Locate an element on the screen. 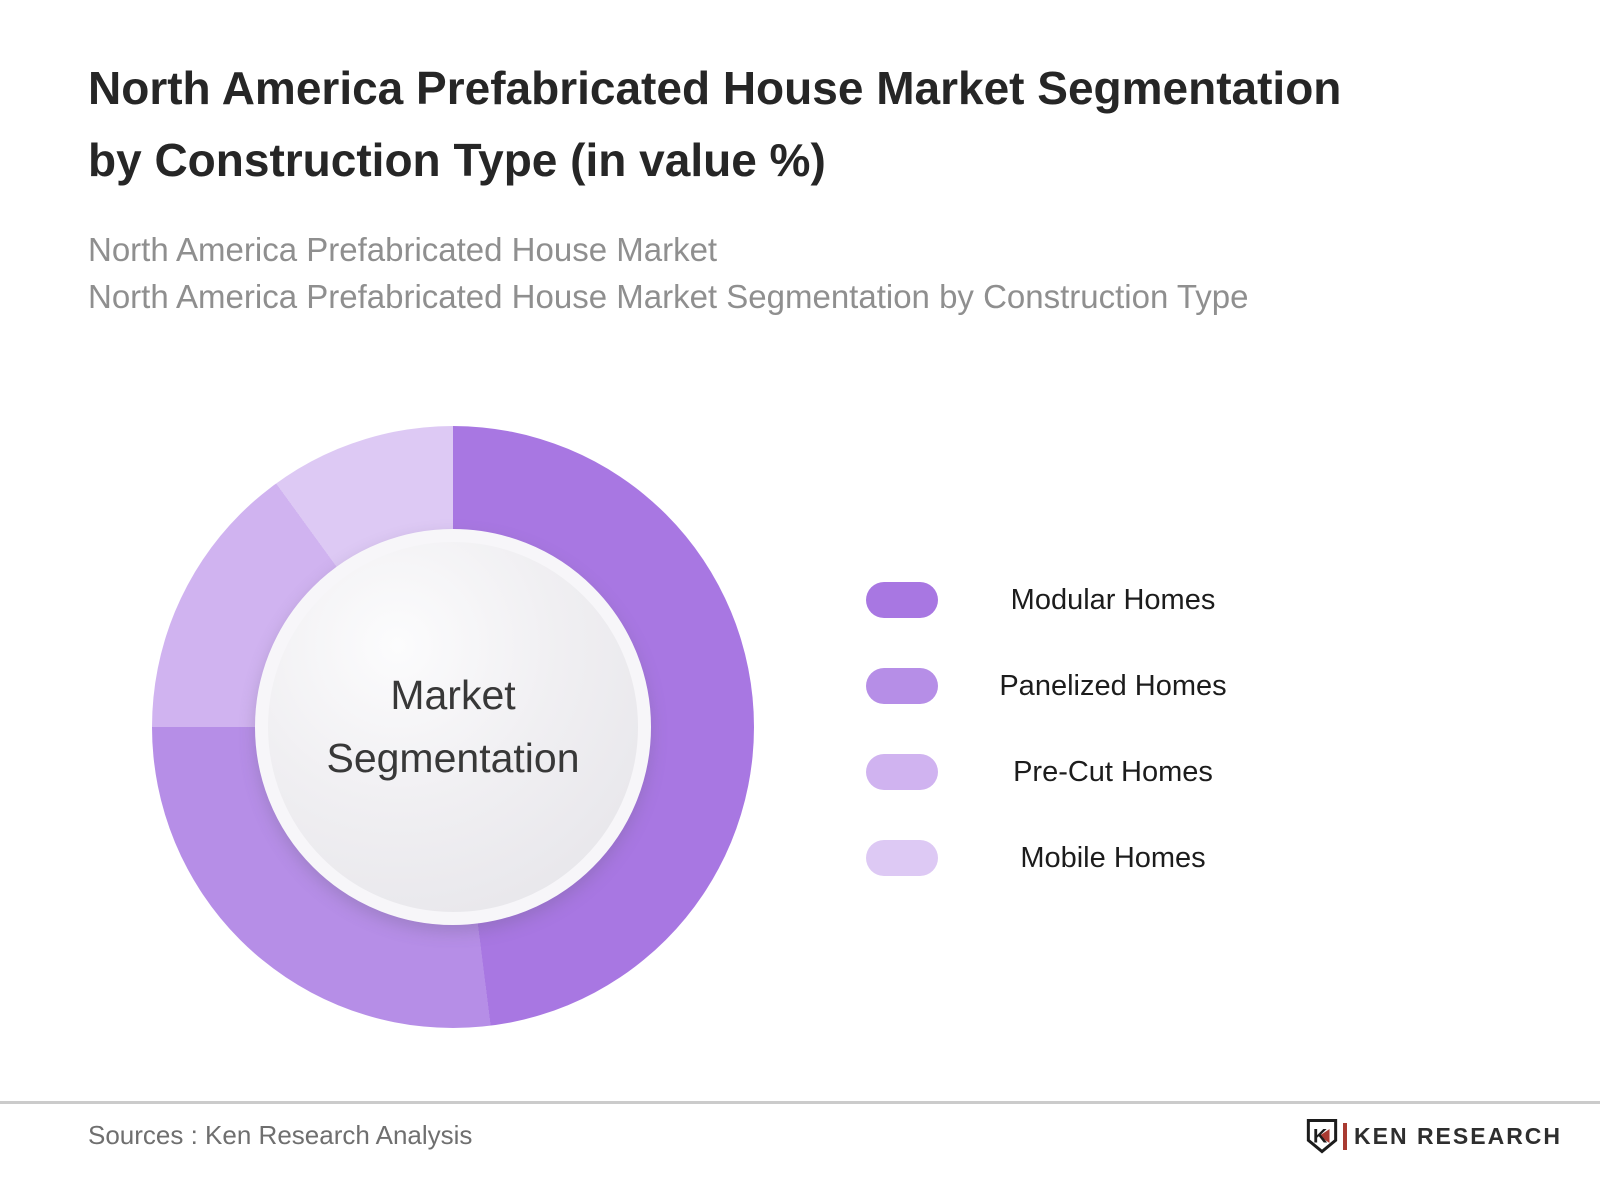 This screenshot has width=1600, height=1200. legend-label: Modular Homes is located at coordinates (1113, 599).